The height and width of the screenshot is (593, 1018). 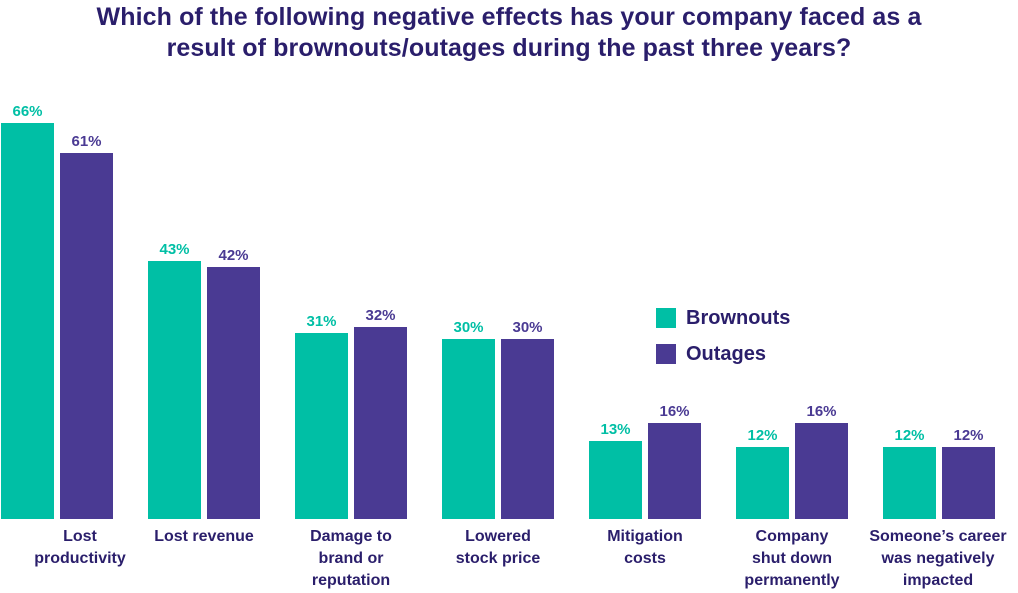 I want to click on bar-value-label-brownouts-1: 43%, so click(x=174, y=249).